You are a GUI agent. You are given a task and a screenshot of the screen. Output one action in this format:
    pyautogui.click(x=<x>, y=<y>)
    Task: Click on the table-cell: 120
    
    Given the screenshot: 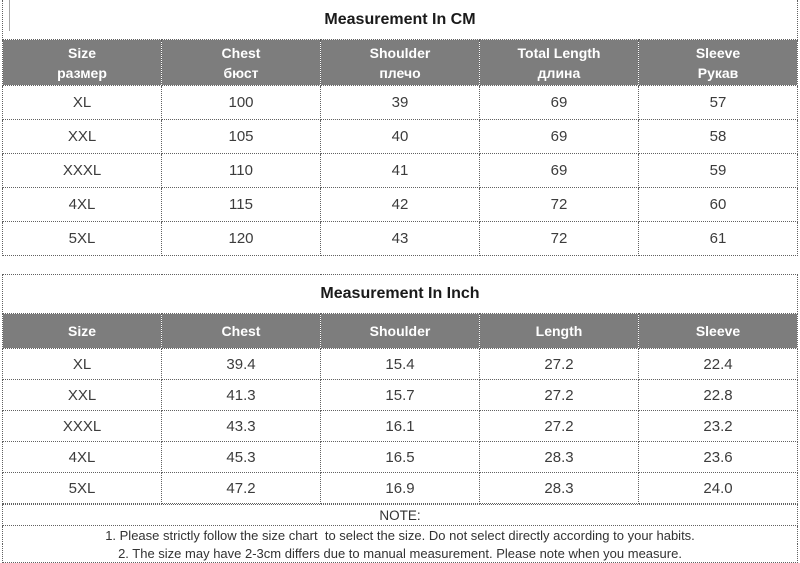 What is the action you would take?
    pyautogui.click(x=241, y=238)
    